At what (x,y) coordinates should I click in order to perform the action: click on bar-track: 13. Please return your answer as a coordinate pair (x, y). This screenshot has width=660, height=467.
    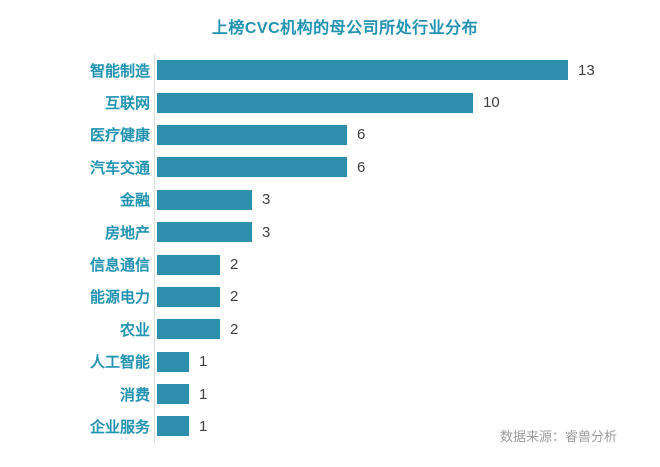
    Looking at the image, I should click on (374, 70).